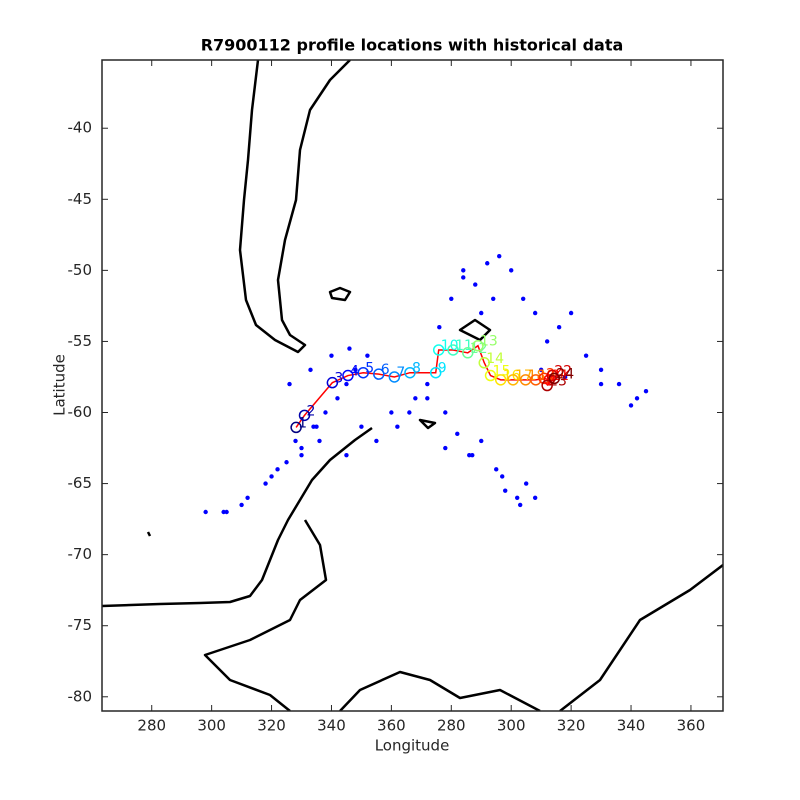 This screenshot has width=800, height=800. I want to click on profile-label: 2, so click(311, 411).